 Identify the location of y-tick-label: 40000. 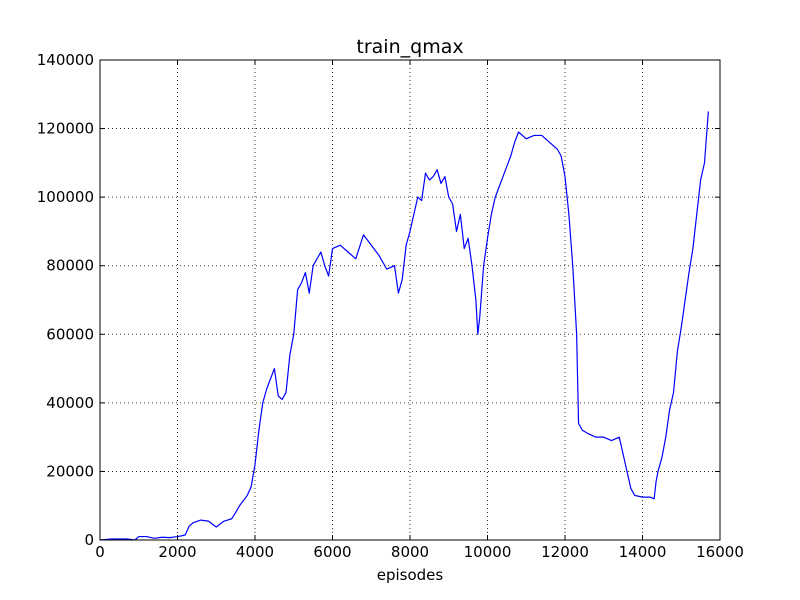
(70, 403).